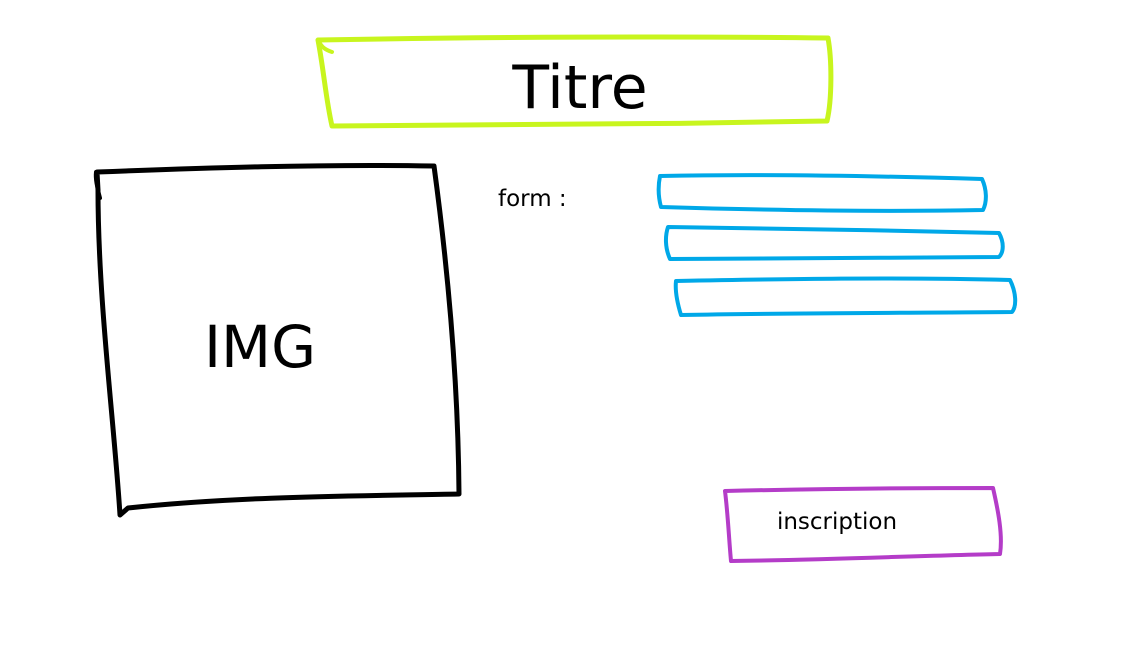 Image resolution: width=1125 pixels, height=672 pixels. I want to click on form-label: form :, so click(532, 199).